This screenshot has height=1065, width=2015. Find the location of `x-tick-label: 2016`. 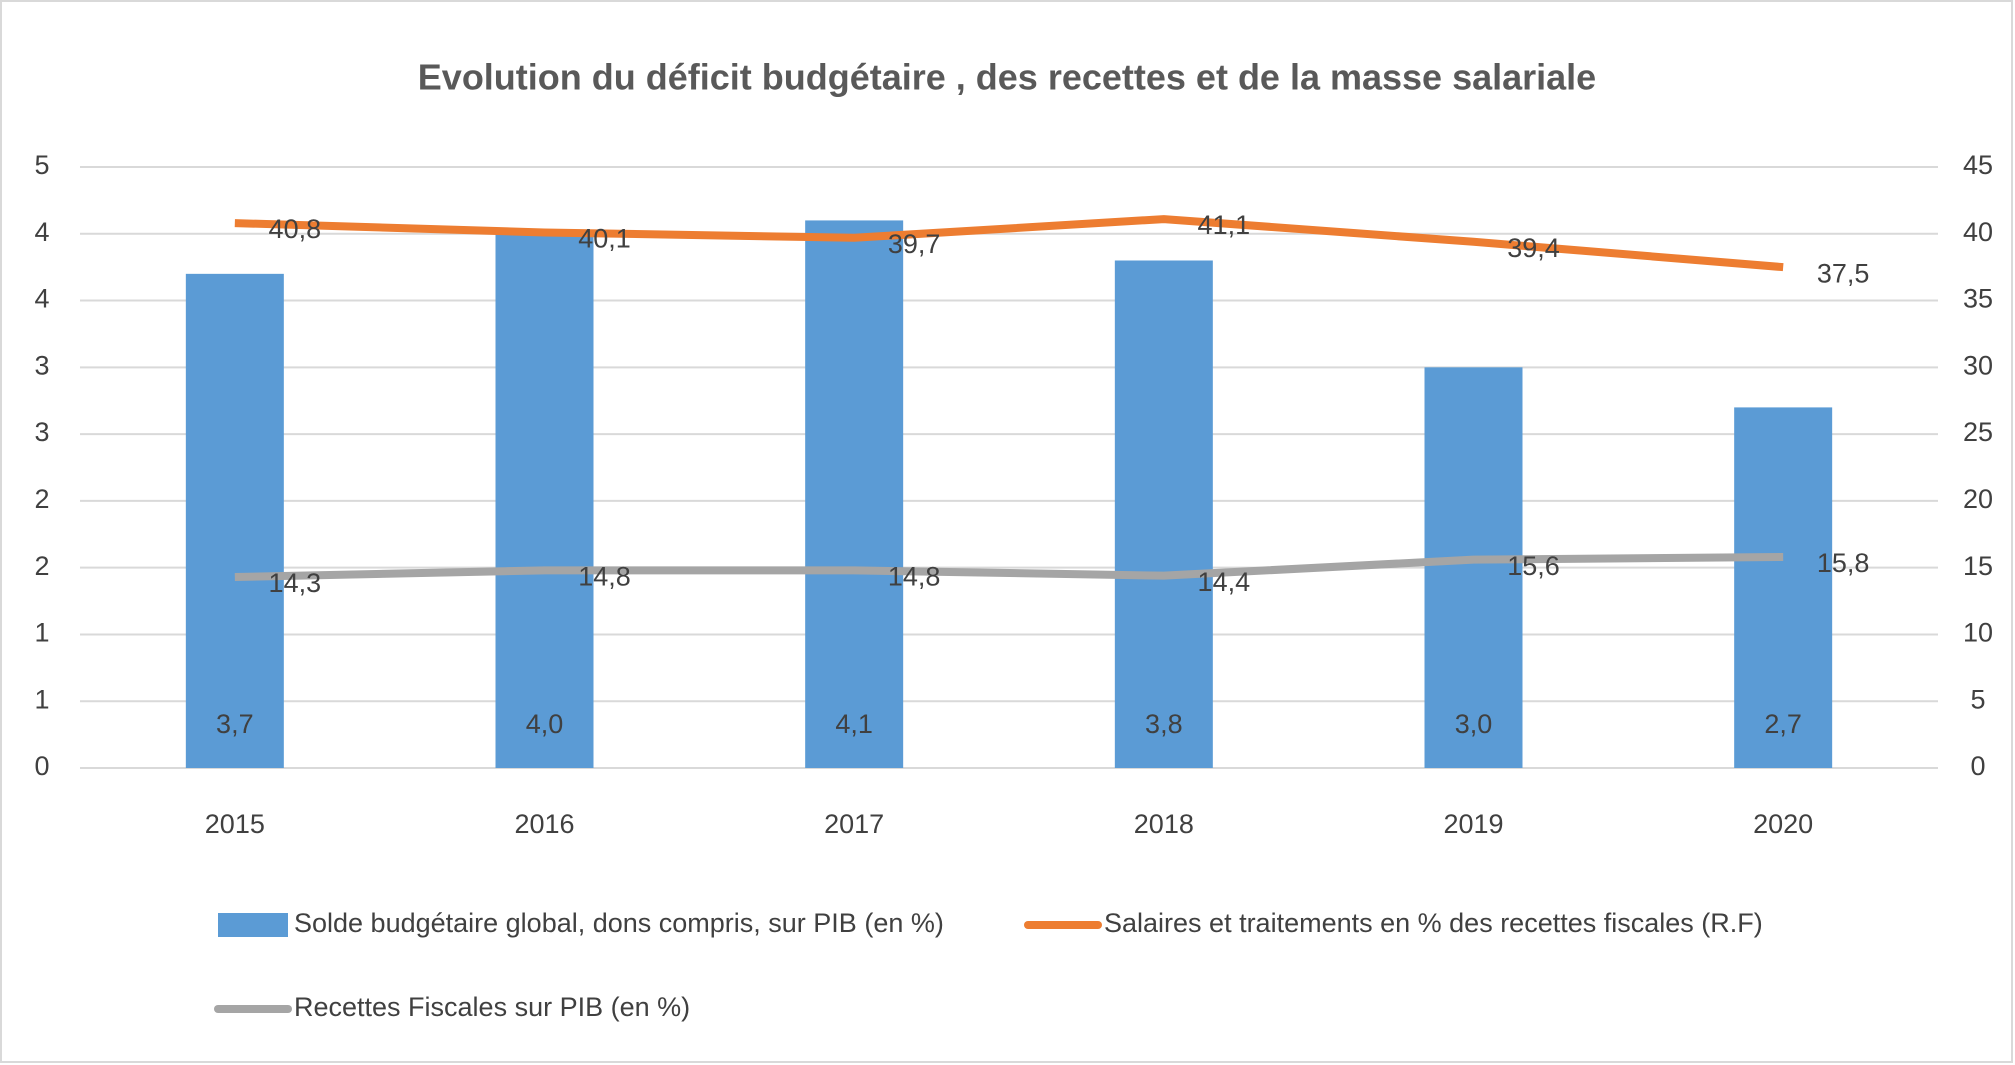

x-tick-label: 2016 is located at coordinates (544, 824).